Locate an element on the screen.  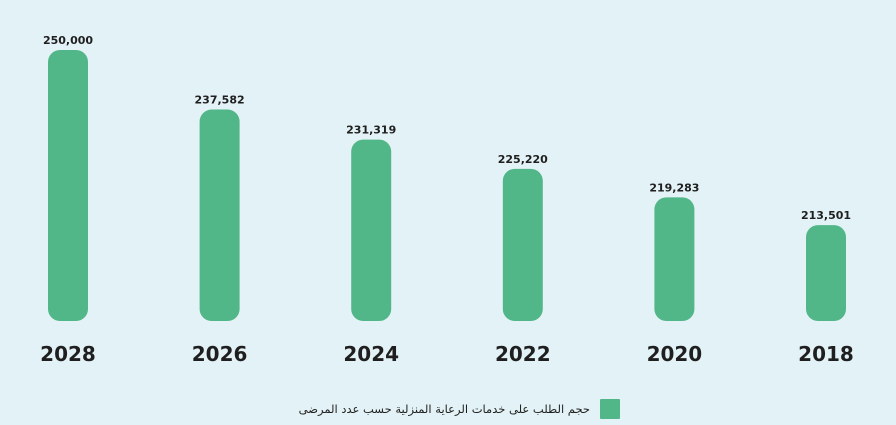
bar-2020 is located at coordinates (674, 259).